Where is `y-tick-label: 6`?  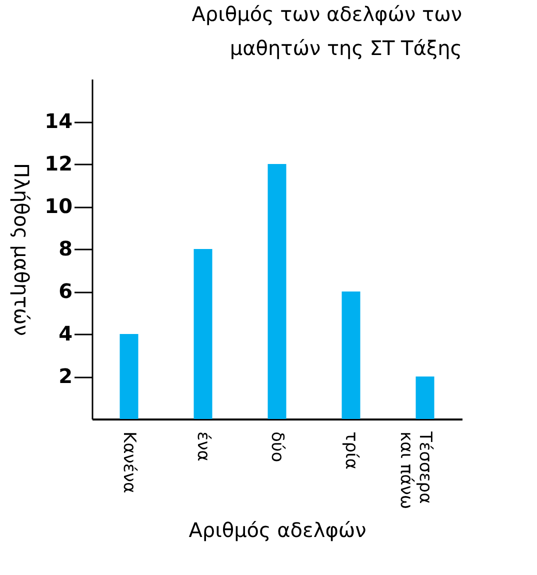
y-tick-label: 6 is located at coordinates (65, 291).